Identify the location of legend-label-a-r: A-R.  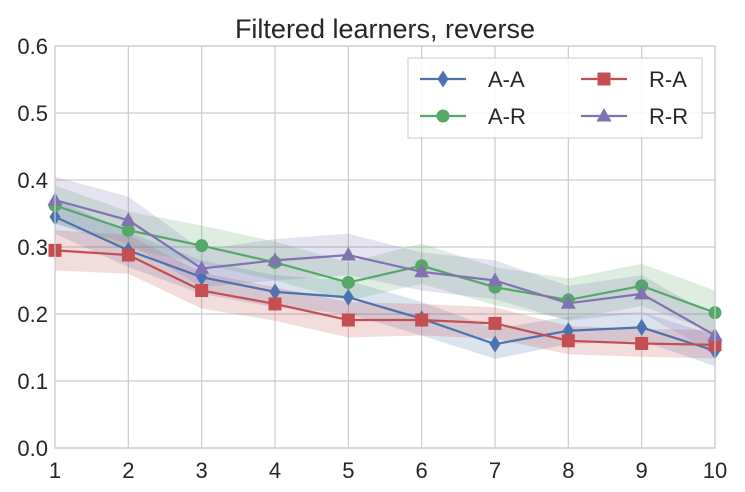
(507, 116).